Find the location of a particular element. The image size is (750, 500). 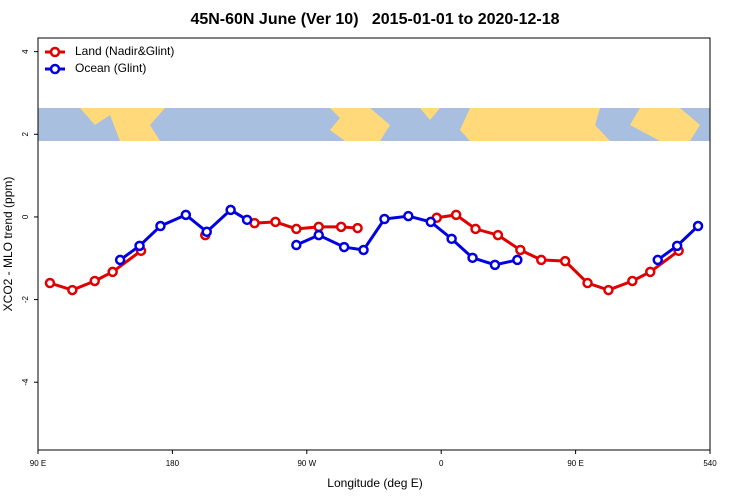

x-tick-label: 540 is located at coordinates (710, 463).